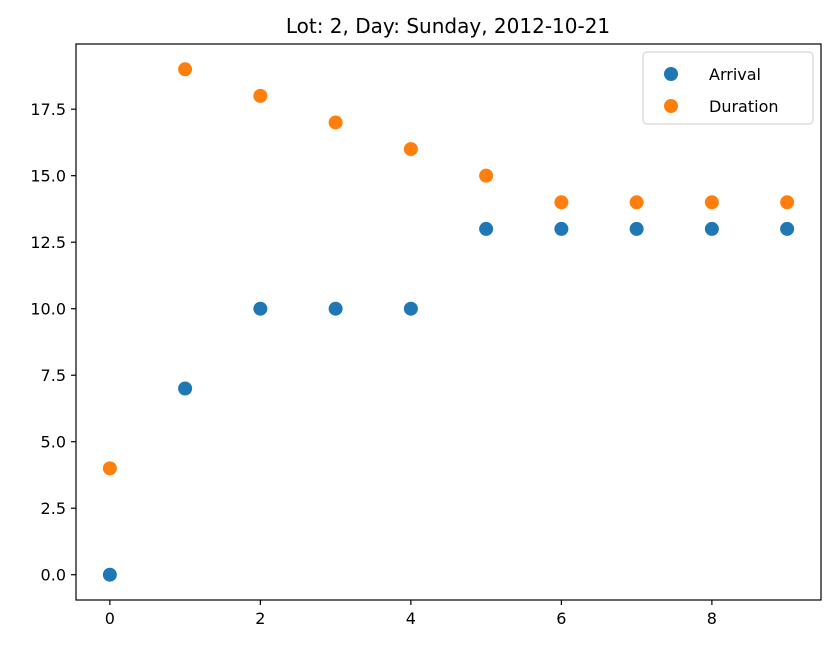 Image resolution: width=834 pixels, height=654 pixels. I want to click on x-tick-label: 2, so click(260, 618).